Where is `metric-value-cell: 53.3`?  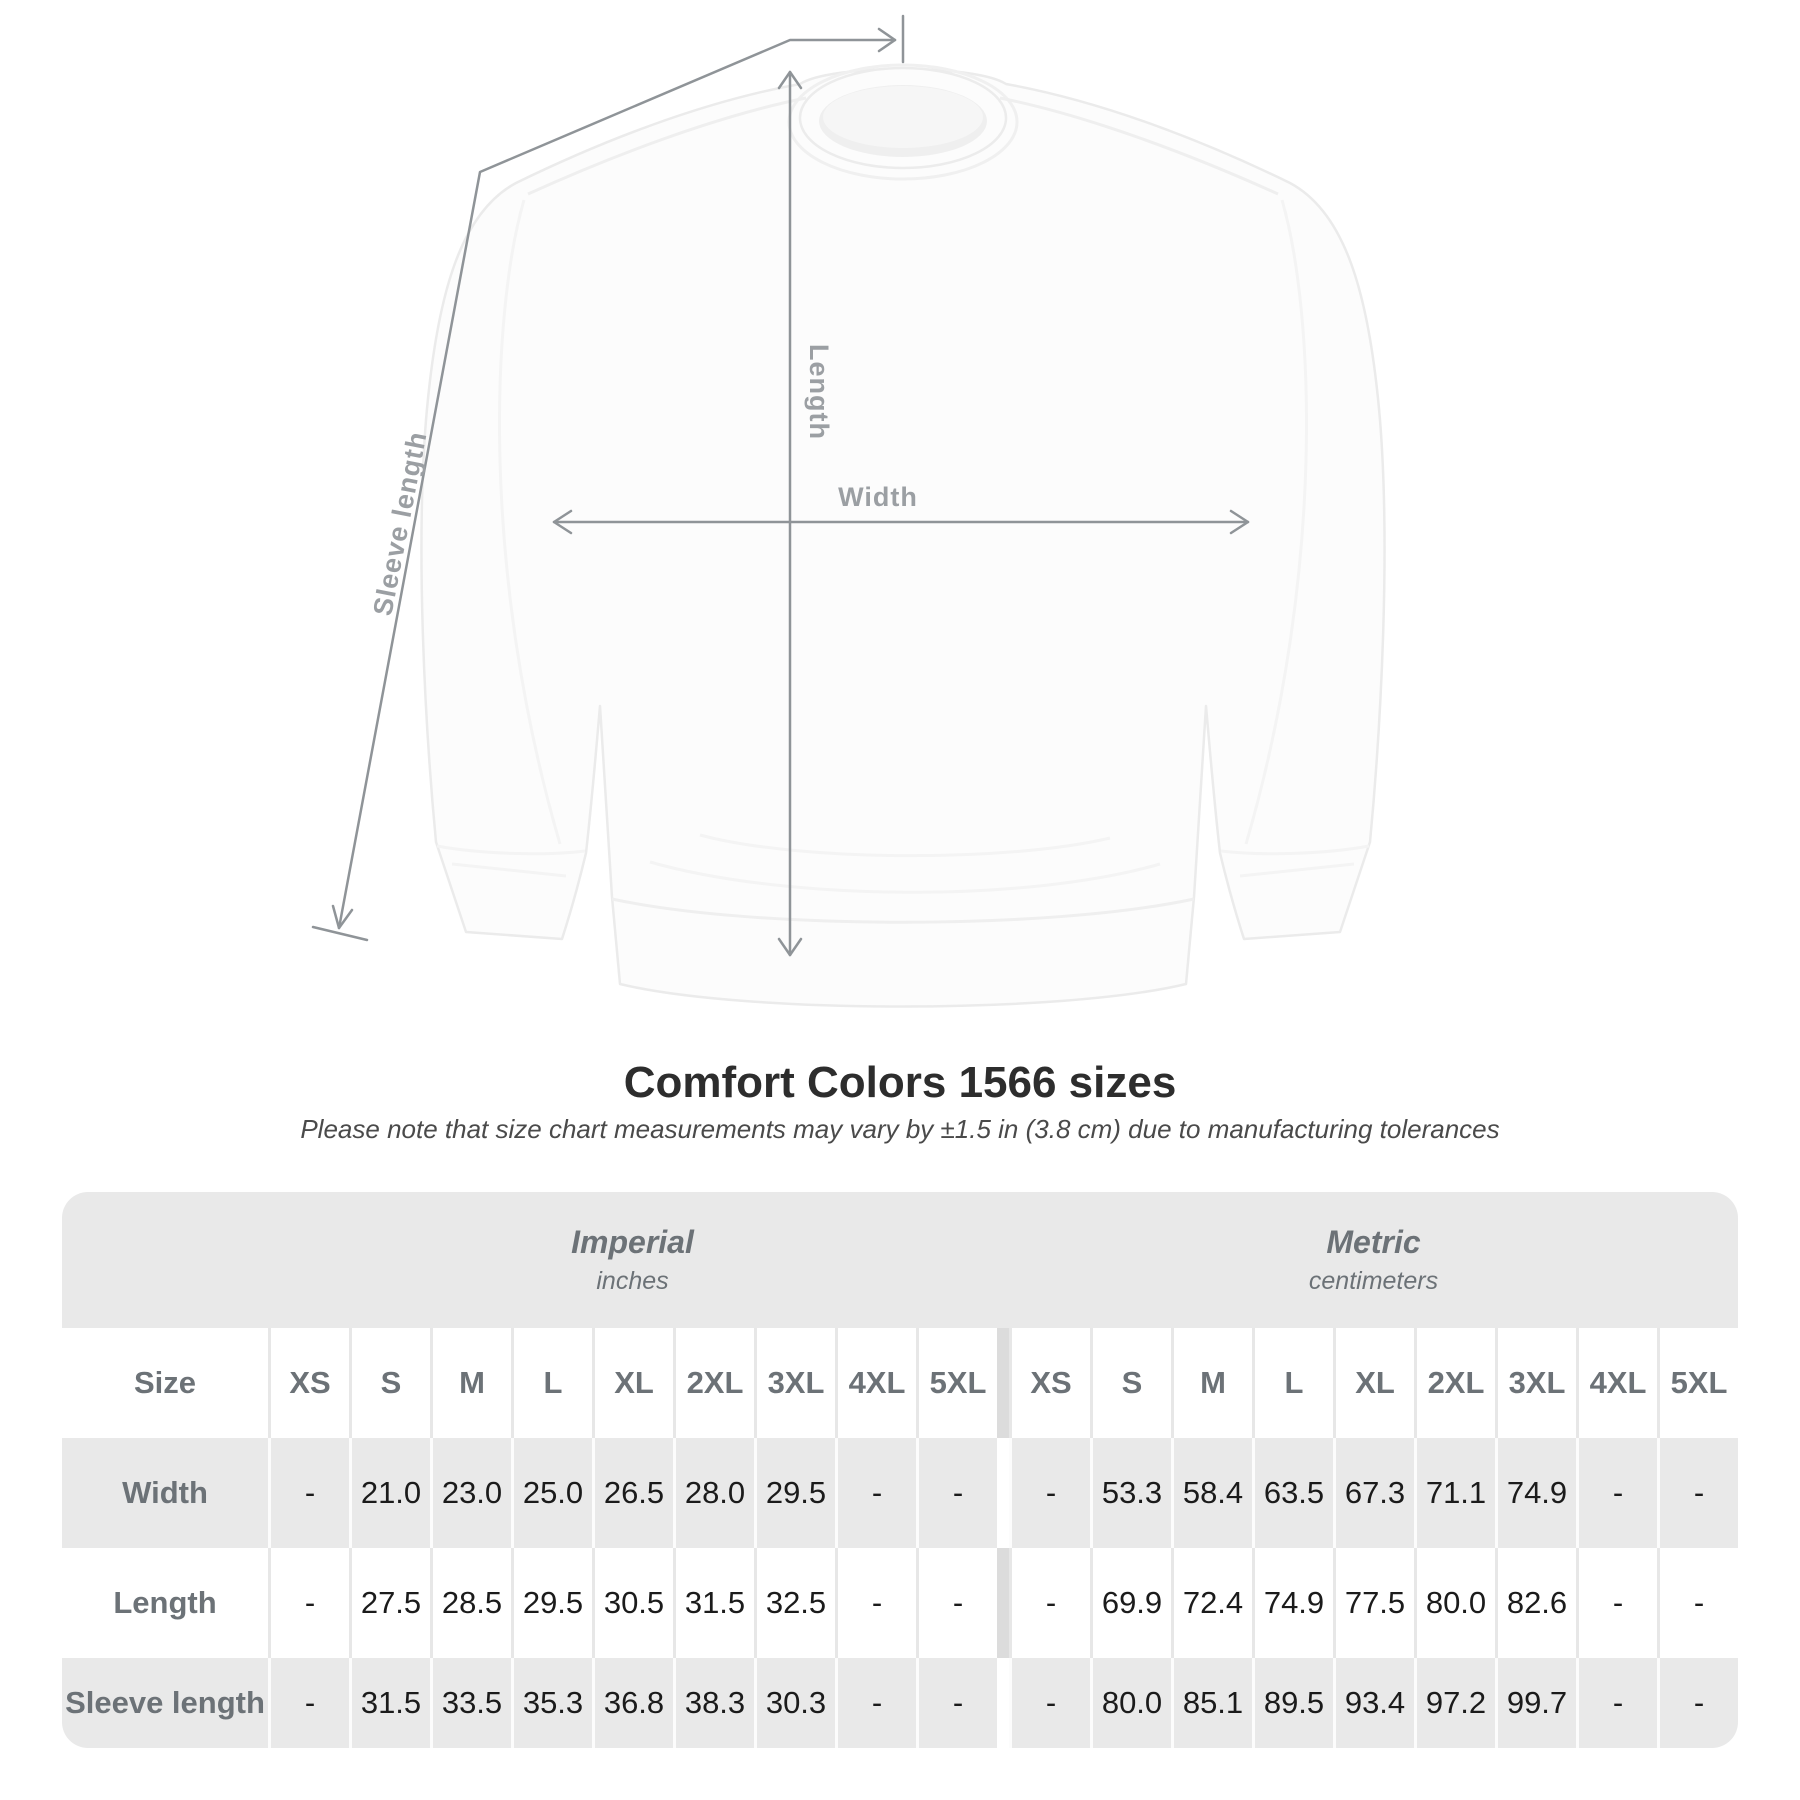
metric-value-cell: 53.3 is located at coordinates (1130, 1493).